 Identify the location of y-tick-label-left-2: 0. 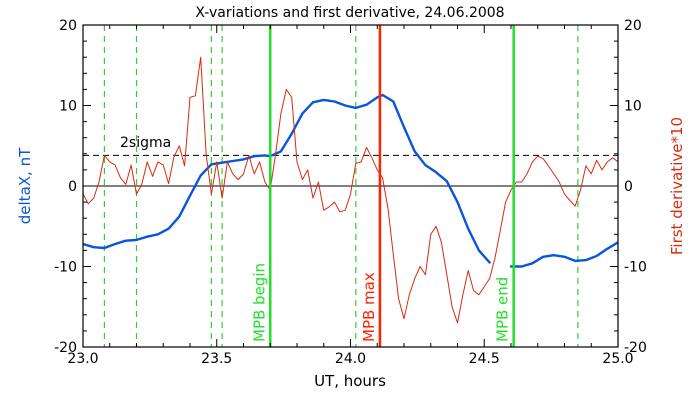
(72, 187).